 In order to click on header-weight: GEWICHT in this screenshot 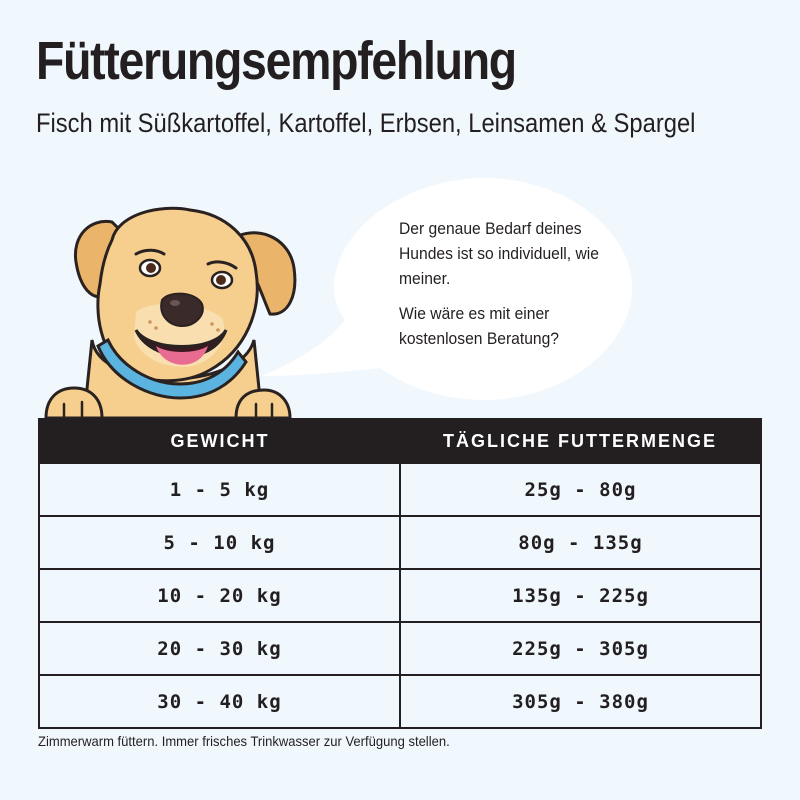, I will do `click(220, 440)`.